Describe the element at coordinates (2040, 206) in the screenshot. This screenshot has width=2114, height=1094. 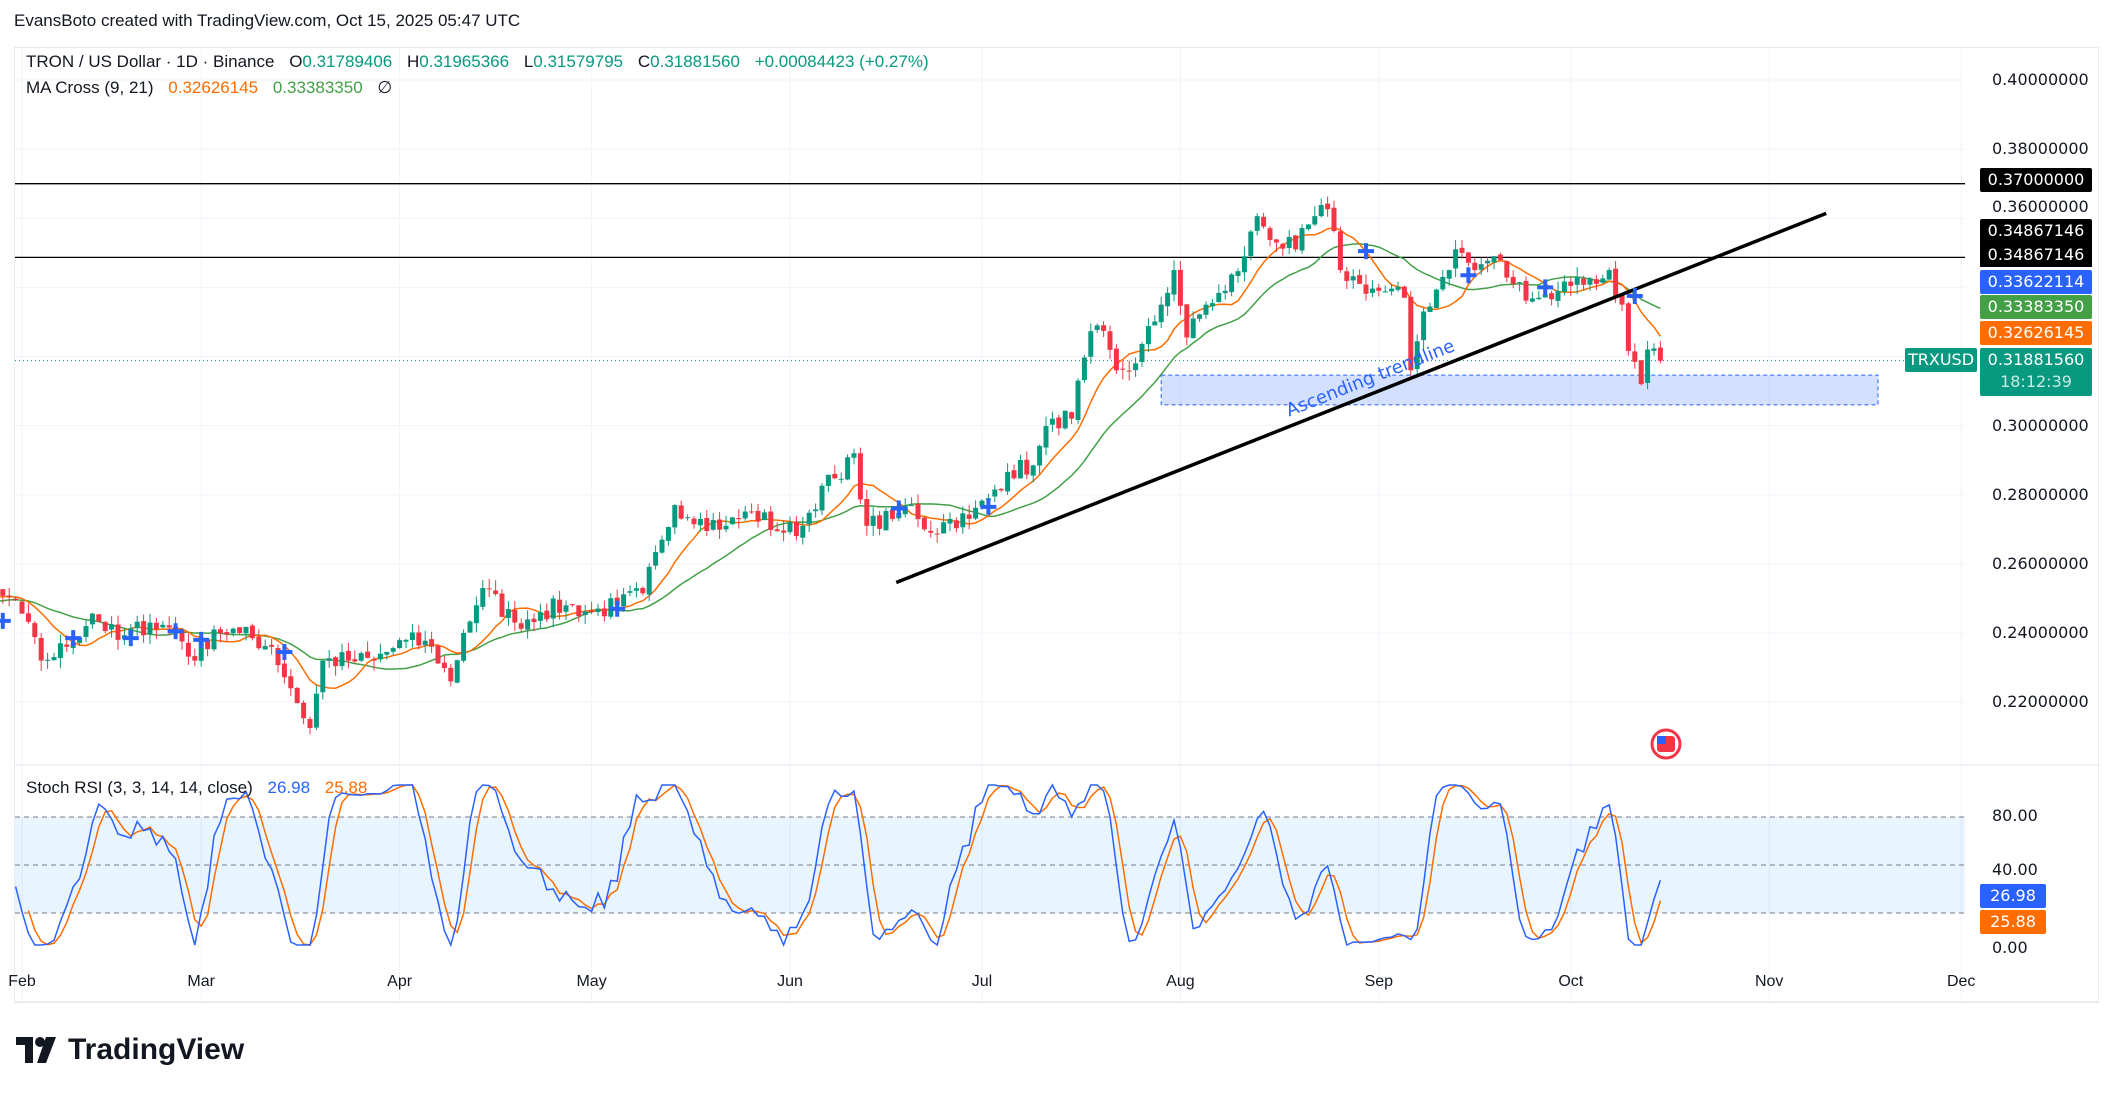
I see `price-axis-label: 0.36000000` at that location.